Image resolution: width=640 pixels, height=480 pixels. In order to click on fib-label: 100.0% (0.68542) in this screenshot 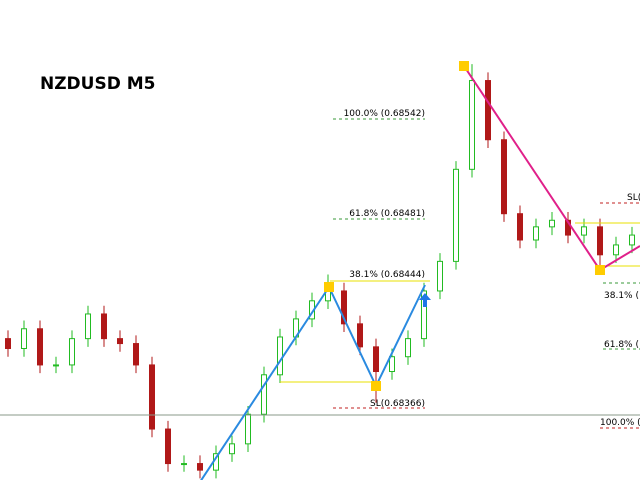, I will do `click(384, 114)`.